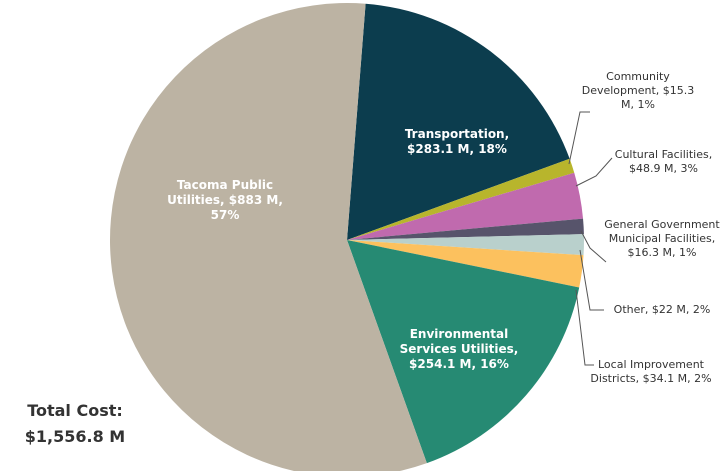 This screenshot has height=471, width=726. Describe the element at coordinates (225, 200) in the screenshot. I see `slice-label: Tacoma Public Utilities, $883 M, 57%` at that location.